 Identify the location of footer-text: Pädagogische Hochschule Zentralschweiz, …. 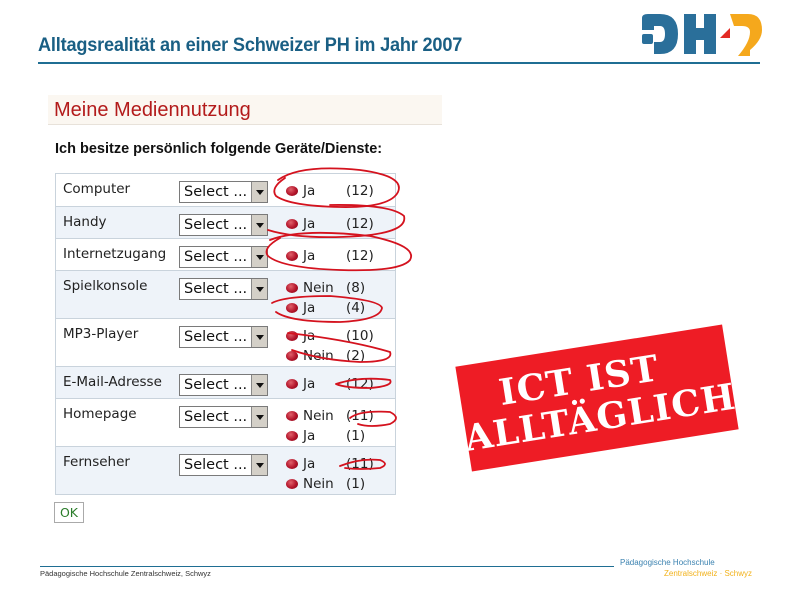
(125, 573).